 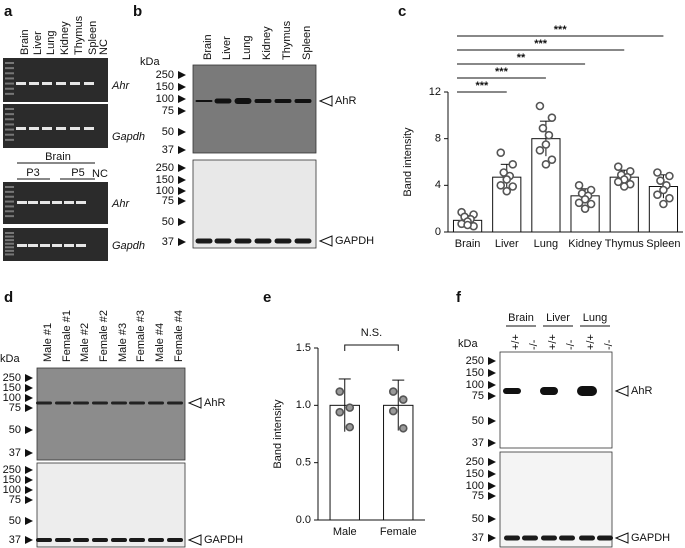 What do you see at coordinates (303, 520) in the screenshot?
I see `y-tick-label: 0.0` at bounding box center [303, 520].